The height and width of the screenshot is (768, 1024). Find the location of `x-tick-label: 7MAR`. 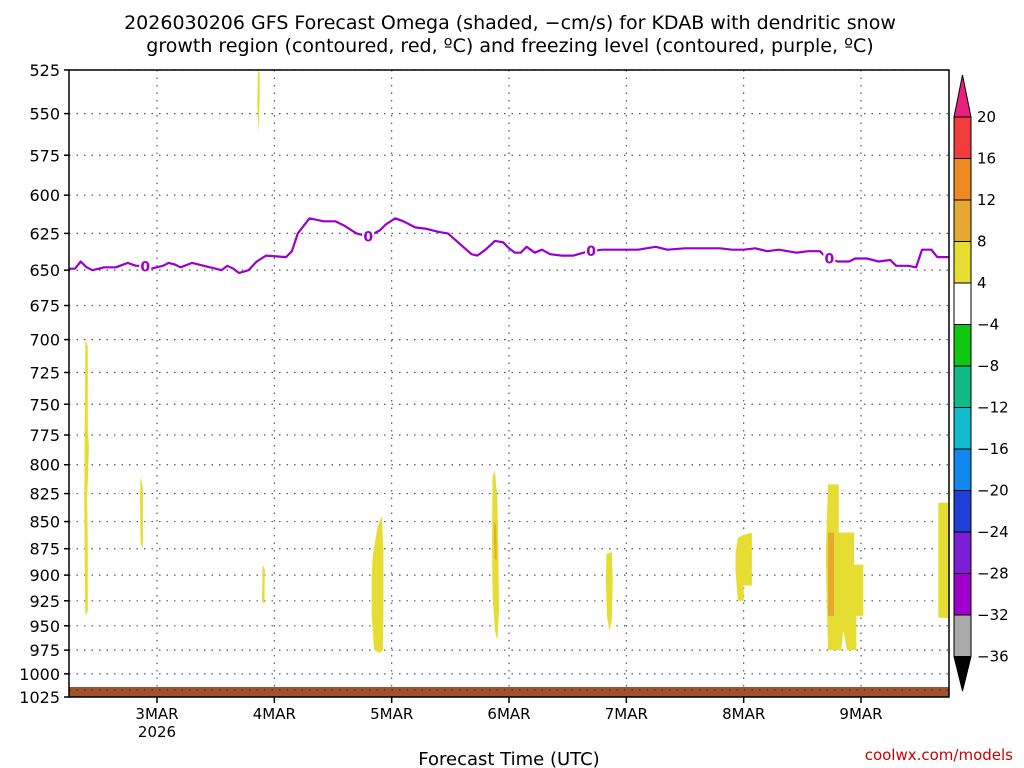

x-tick-label: 7MAR is located at coordinates (626, 714).